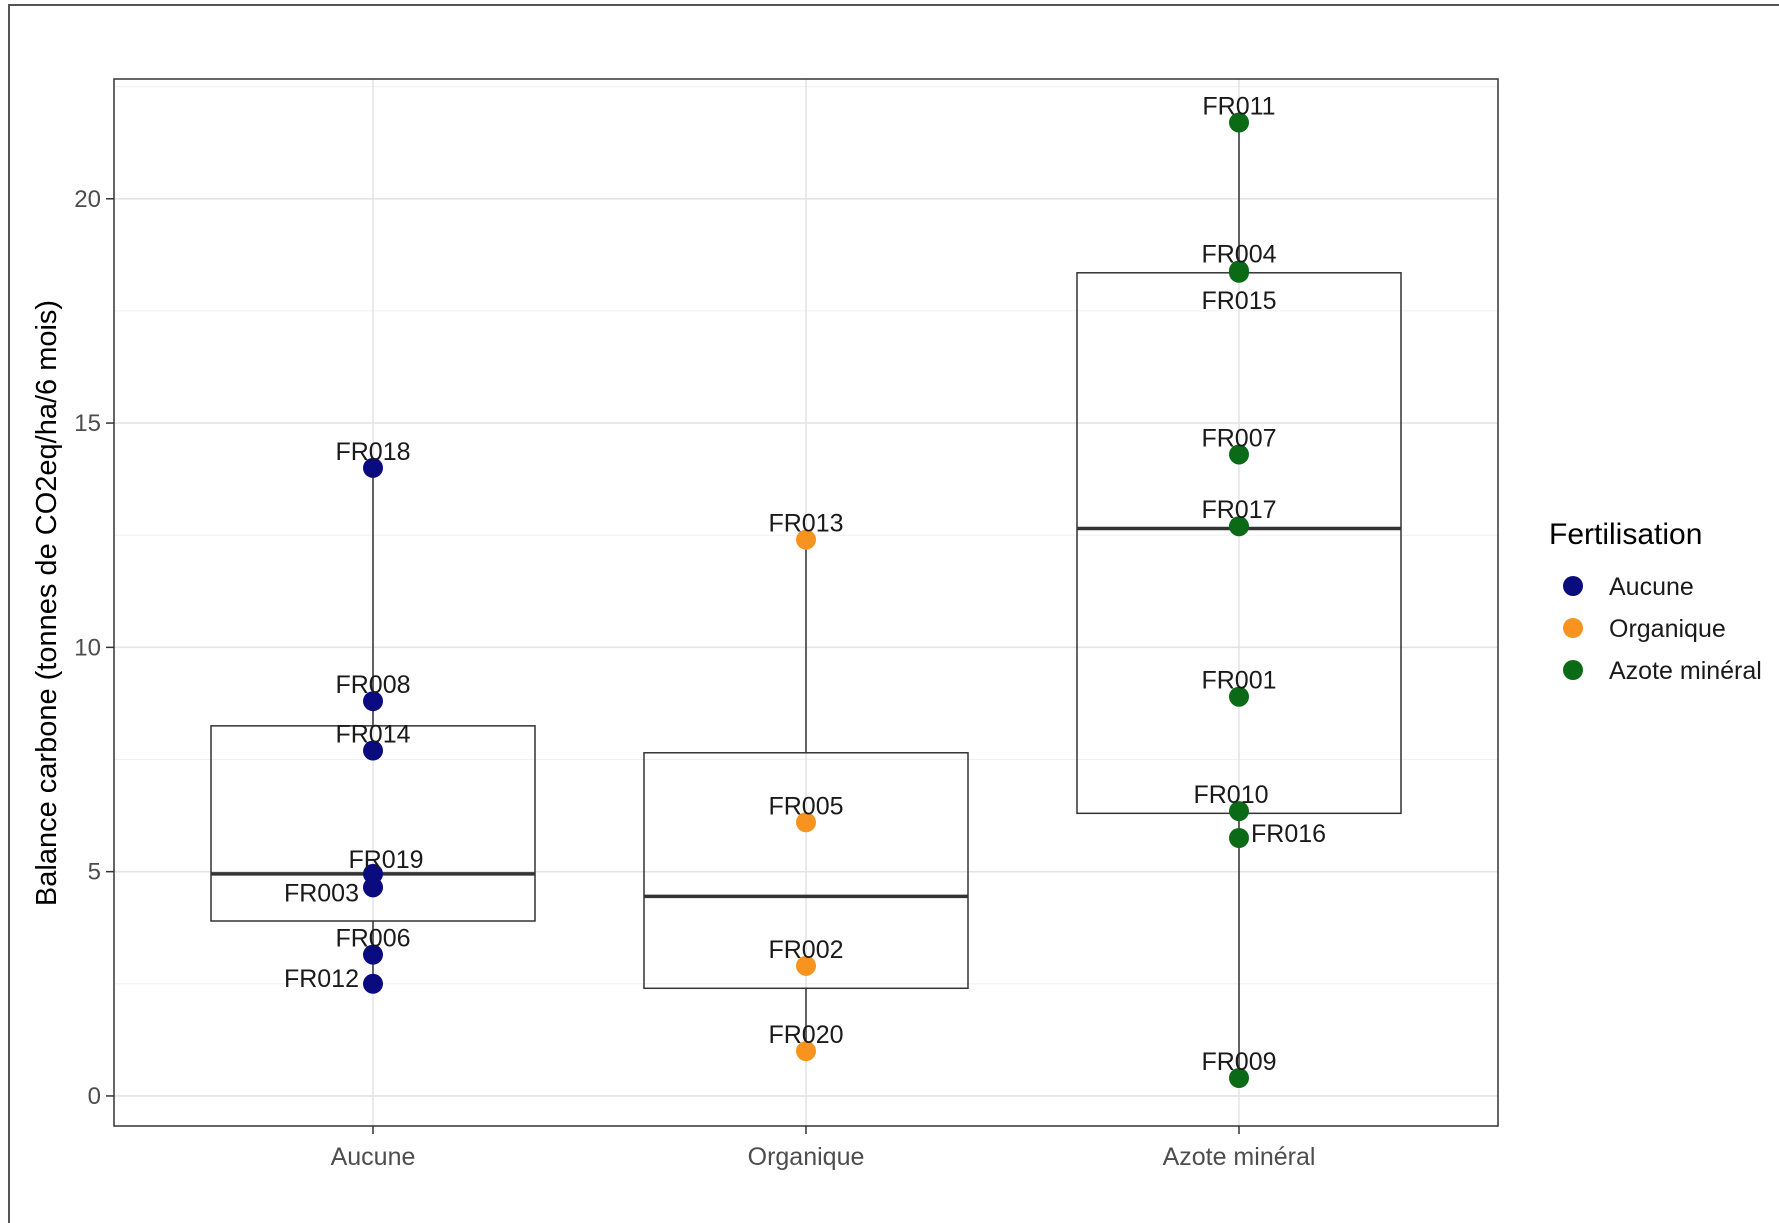  What do you see at coordinates (321, 893) in the screenshot?
I see `point-label: FR003` at bounding box center [321, 893].